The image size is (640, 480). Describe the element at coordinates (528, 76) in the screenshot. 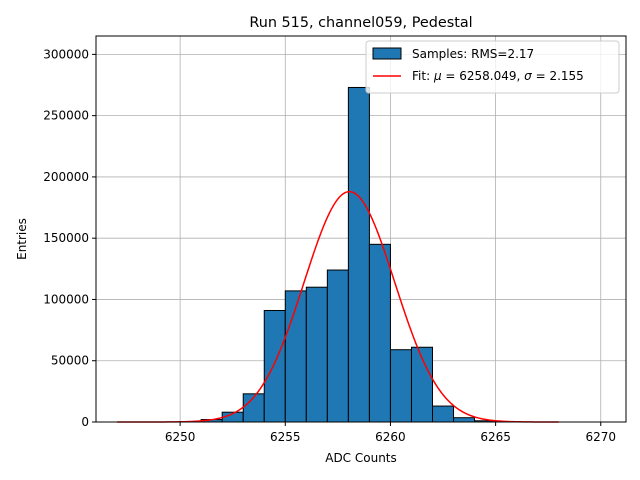

I see `legend-fit-sigma-symbol: σ` at that location.